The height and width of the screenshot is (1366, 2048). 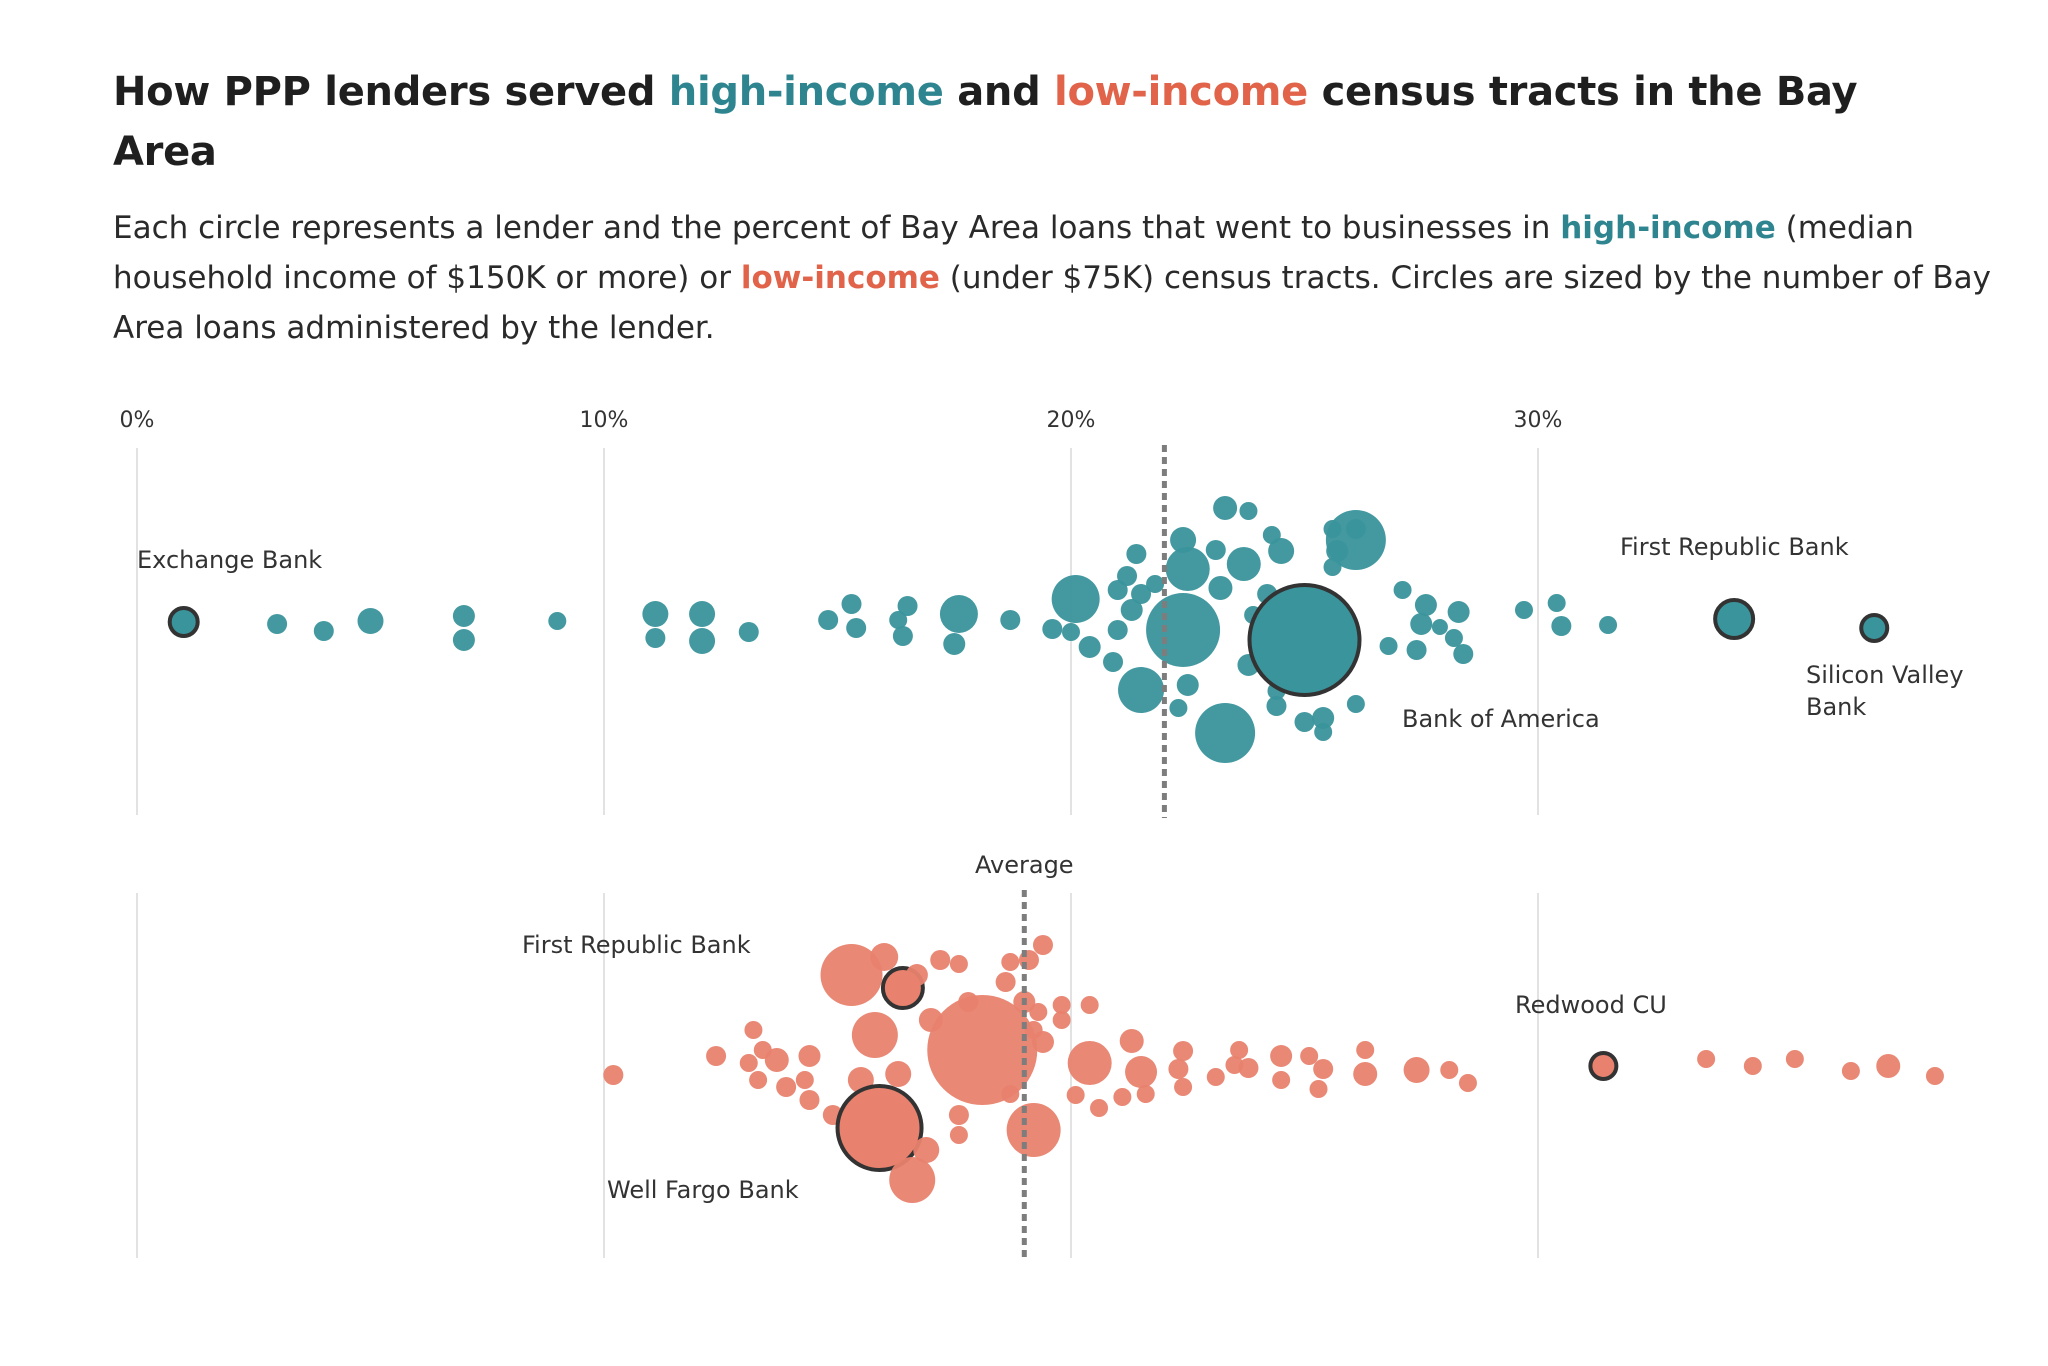 What do you see at coordinates (229, 560) in the screenshot?
I see `annotation-exchange-bank-high: Exchange Bank` at bounding box center [229, 560].